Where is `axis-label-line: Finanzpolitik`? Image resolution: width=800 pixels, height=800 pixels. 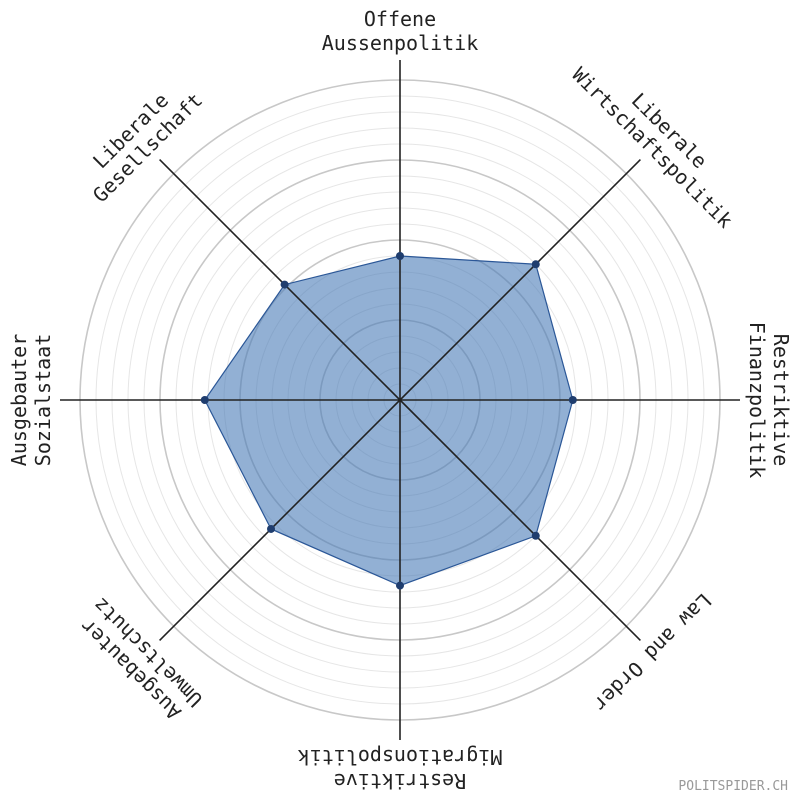 axis-label-line: Finanzpolitik is located at coordinates (757, 400).